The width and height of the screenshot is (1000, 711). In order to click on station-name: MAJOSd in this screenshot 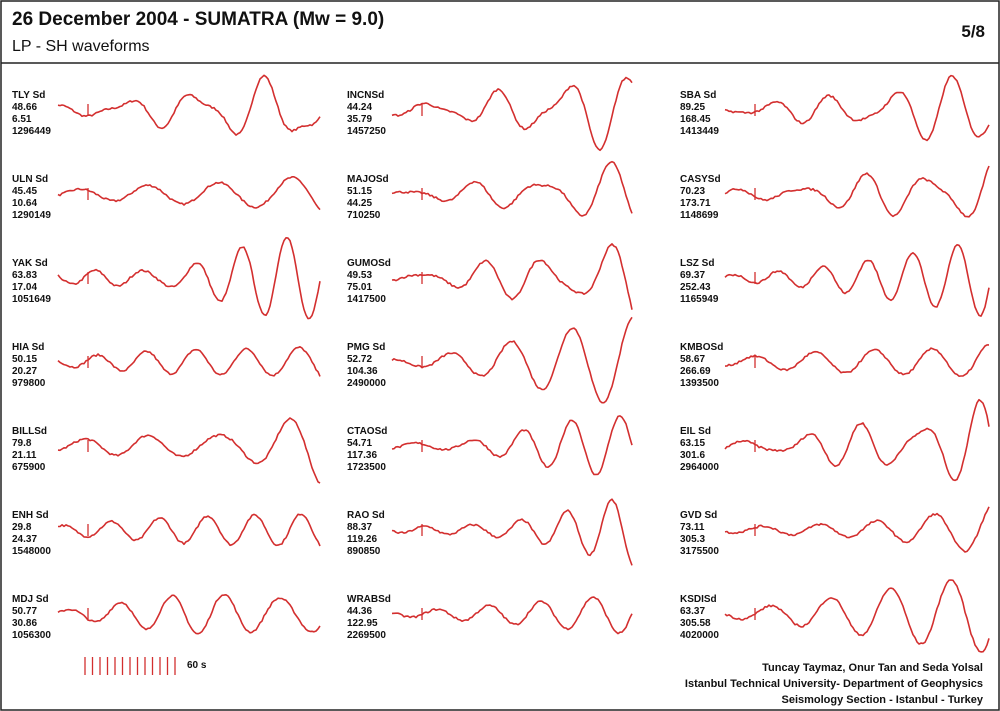, I will do `click(368, 179)`.